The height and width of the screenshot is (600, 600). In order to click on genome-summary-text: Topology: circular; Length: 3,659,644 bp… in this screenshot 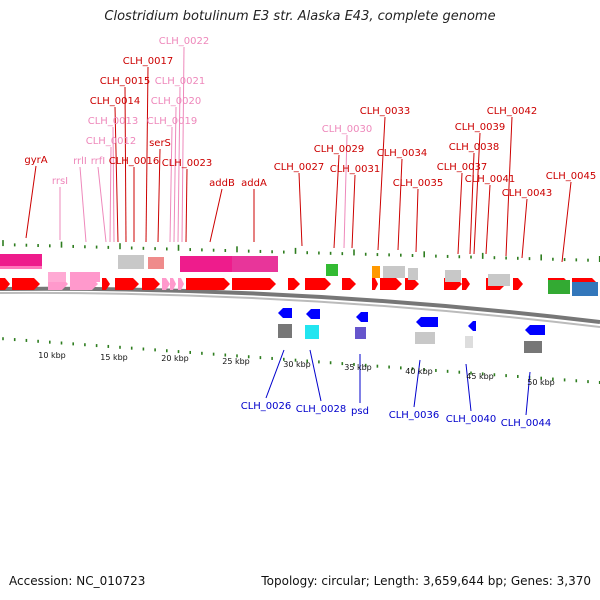, I will do `click(426, 581)`.